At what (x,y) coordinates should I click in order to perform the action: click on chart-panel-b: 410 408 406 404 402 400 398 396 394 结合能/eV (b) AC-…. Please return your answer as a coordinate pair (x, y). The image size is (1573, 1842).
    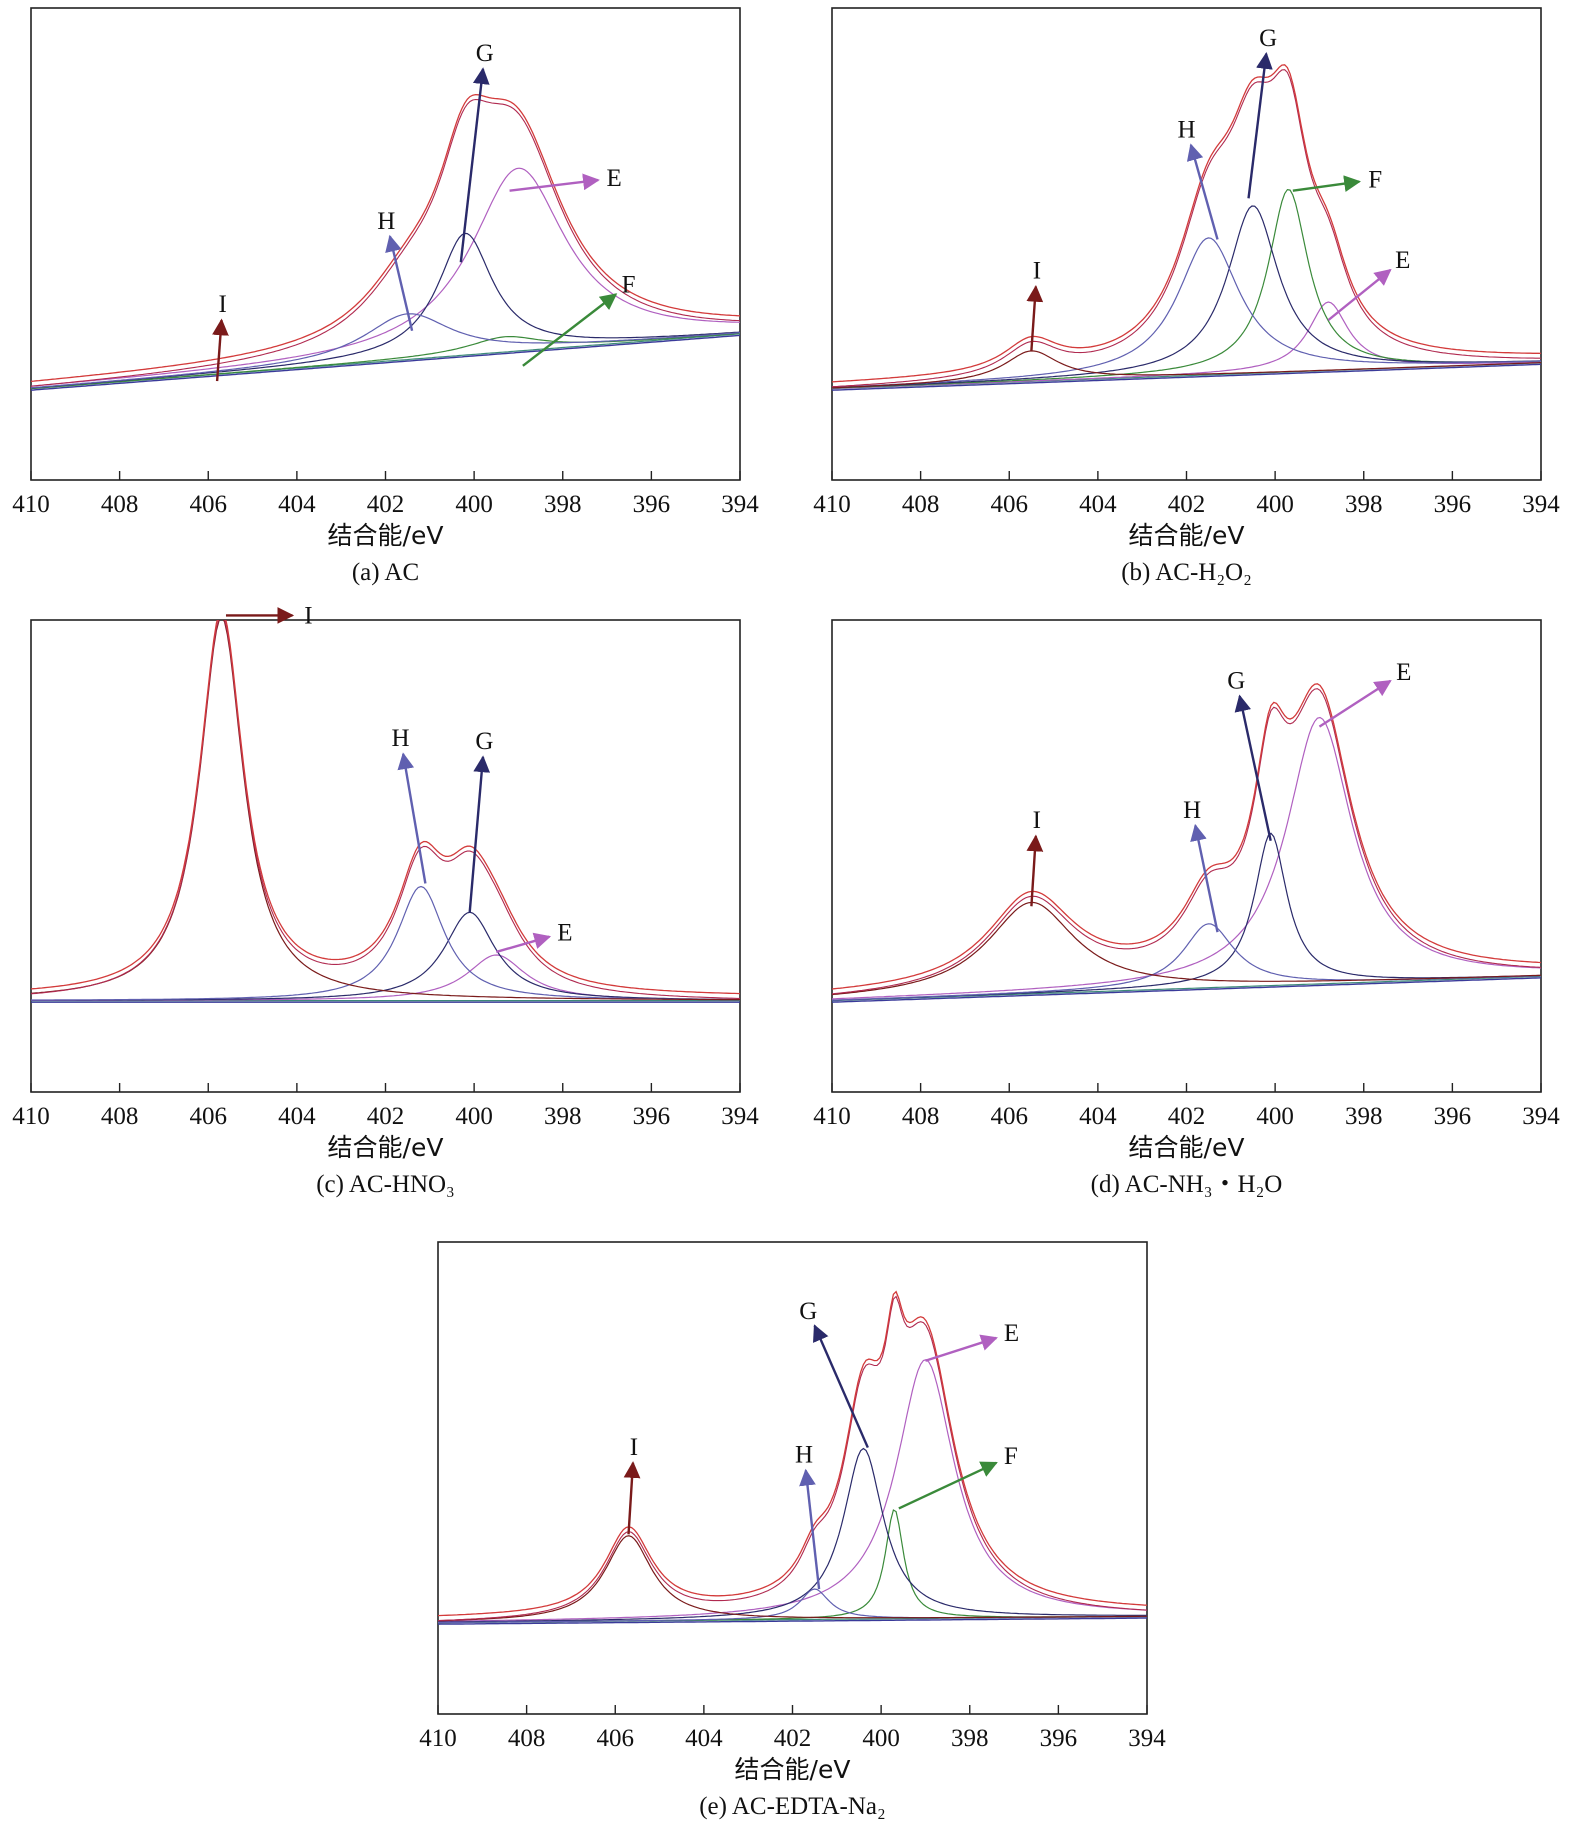
    Looking at the image, I should click on (1186, 296).